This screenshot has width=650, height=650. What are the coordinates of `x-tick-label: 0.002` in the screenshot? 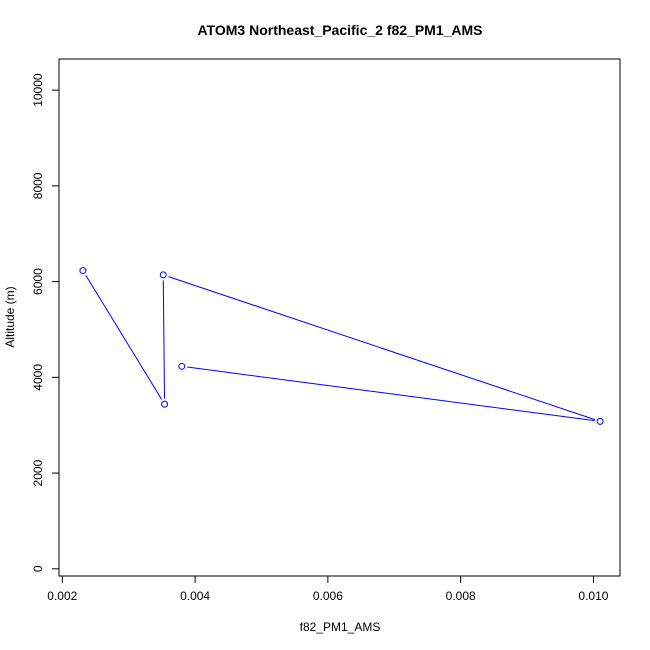 It's located at (62, 596).